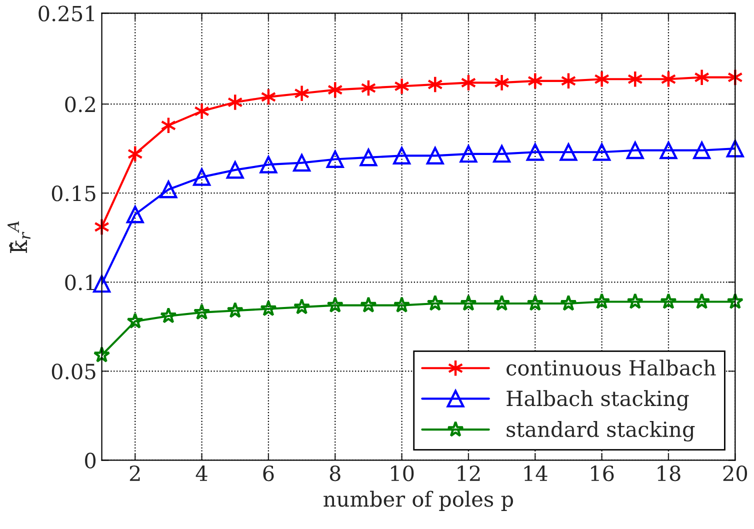  Describe the element at coordinates (402, 473) in the screenshot. I see `x-tick-label: 10` at that location.